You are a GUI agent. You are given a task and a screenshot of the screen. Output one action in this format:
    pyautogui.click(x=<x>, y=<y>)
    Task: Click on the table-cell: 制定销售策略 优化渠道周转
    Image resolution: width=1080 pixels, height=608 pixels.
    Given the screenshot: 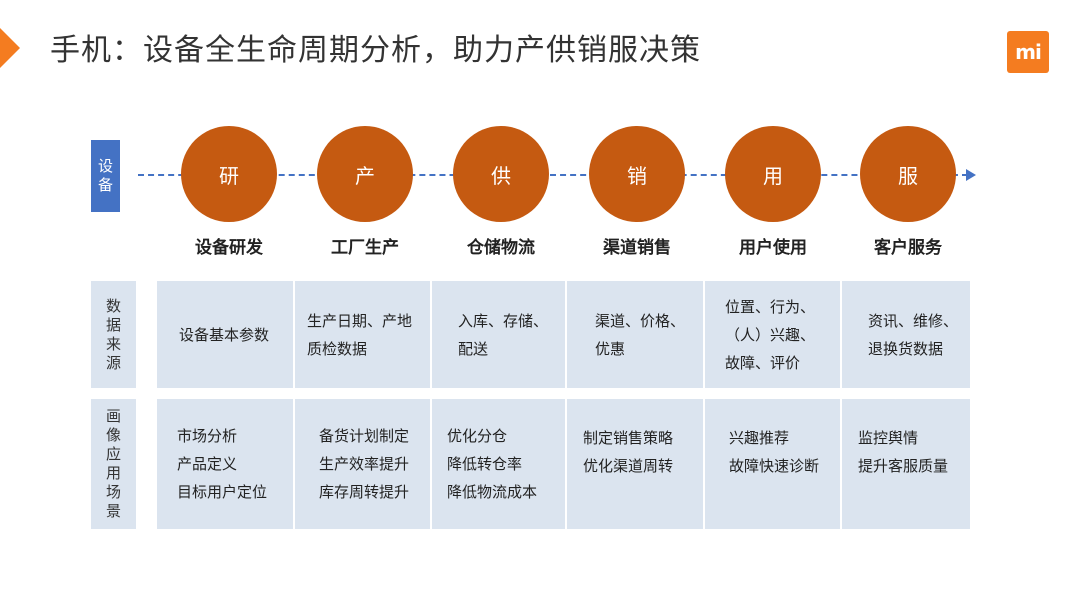 What is the action you would take?
    pyautogui.click(x=635, y=464)
    